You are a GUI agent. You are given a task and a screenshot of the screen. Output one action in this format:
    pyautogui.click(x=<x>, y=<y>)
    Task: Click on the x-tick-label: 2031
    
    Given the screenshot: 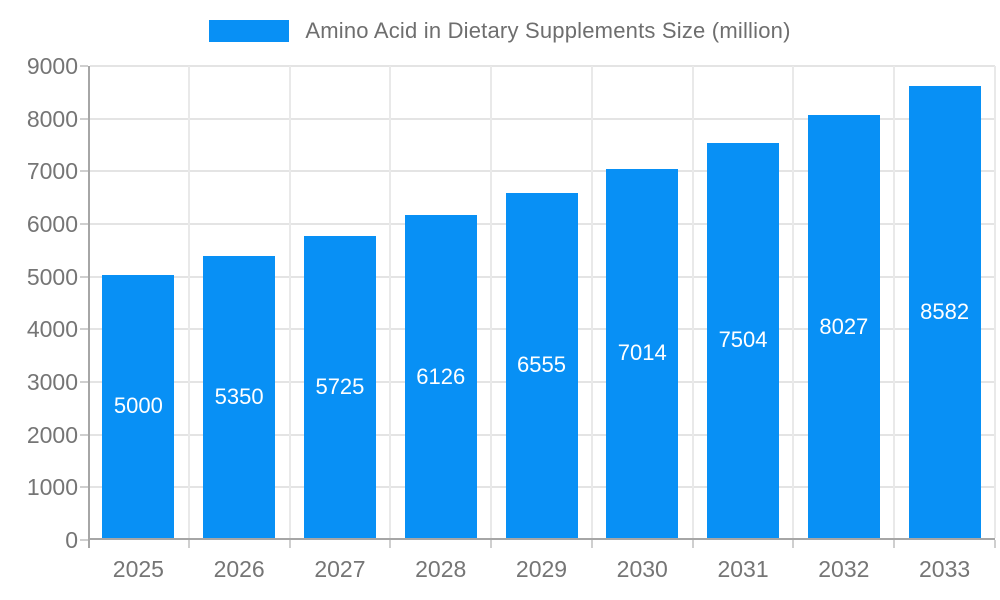 What is the action you would take?
    pyautogui.click(x=743, y=569)
    